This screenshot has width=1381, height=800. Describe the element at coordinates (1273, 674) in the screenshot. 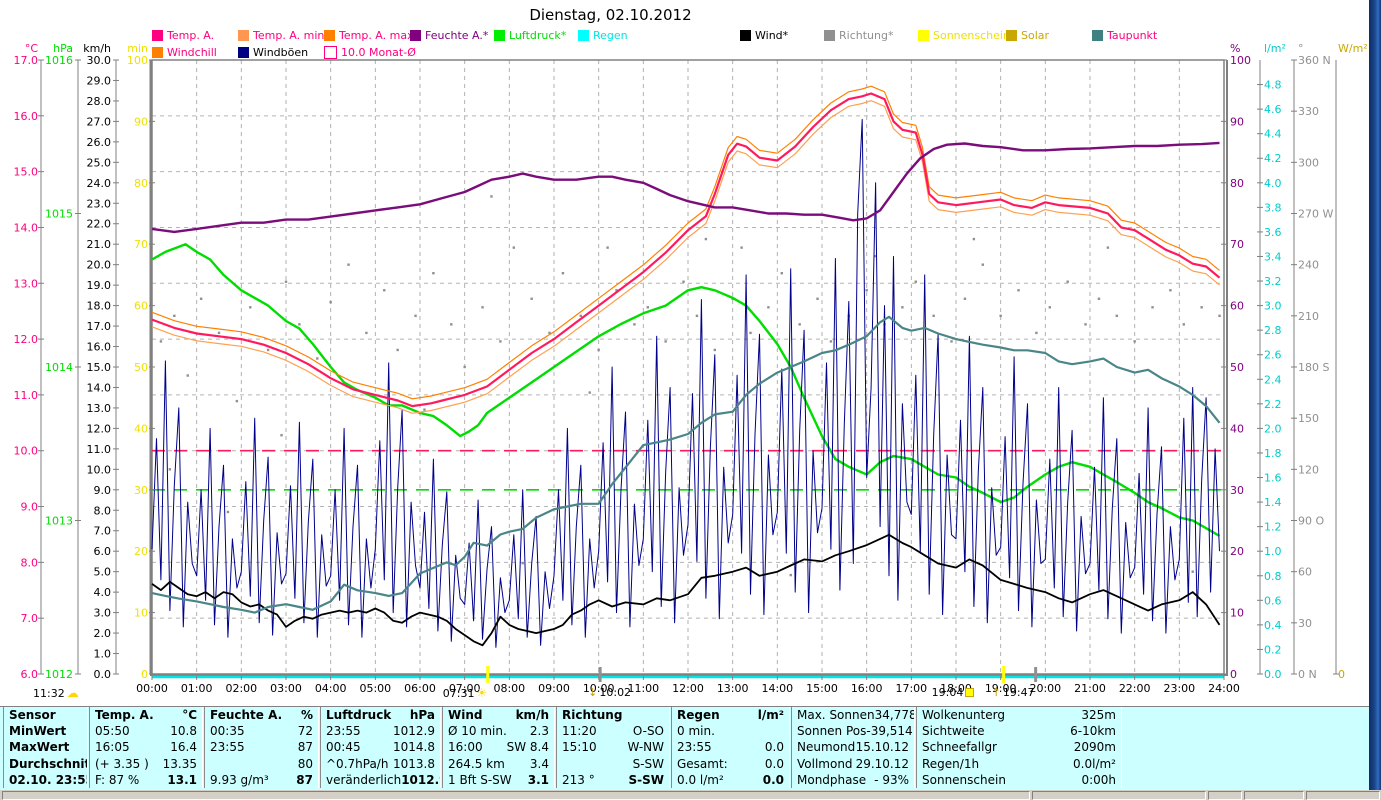

I see `axis-tick-label: 0.0` at that location.